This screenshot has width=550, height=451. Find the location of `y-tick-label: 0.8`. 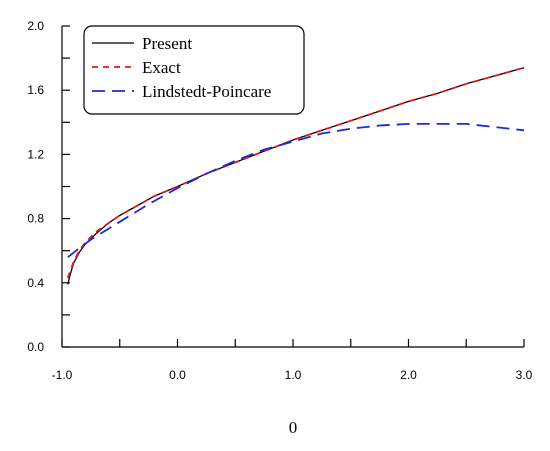

y-tick-label: 0.8 is located at coordinates (35, 219).